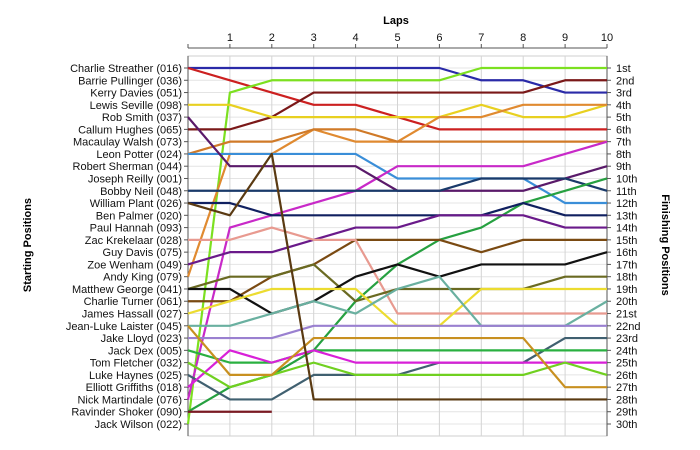  Describe the element at coordinates (138, 425) in the screenshot. I see `start-position-label: Jack Wilson (022)` at that location.